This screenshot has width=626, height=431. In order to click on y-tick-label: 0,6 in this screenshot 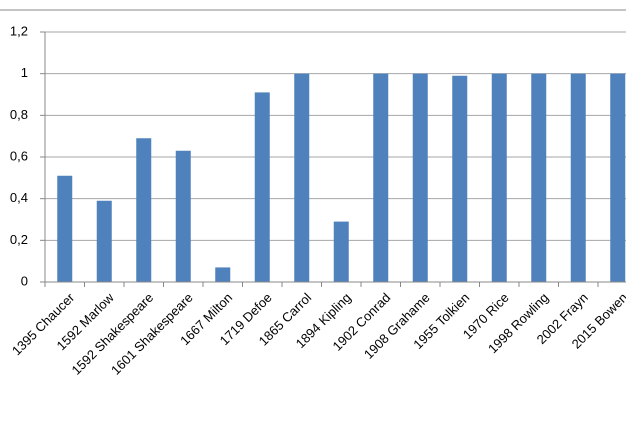, I will do `click(19, 155)`.